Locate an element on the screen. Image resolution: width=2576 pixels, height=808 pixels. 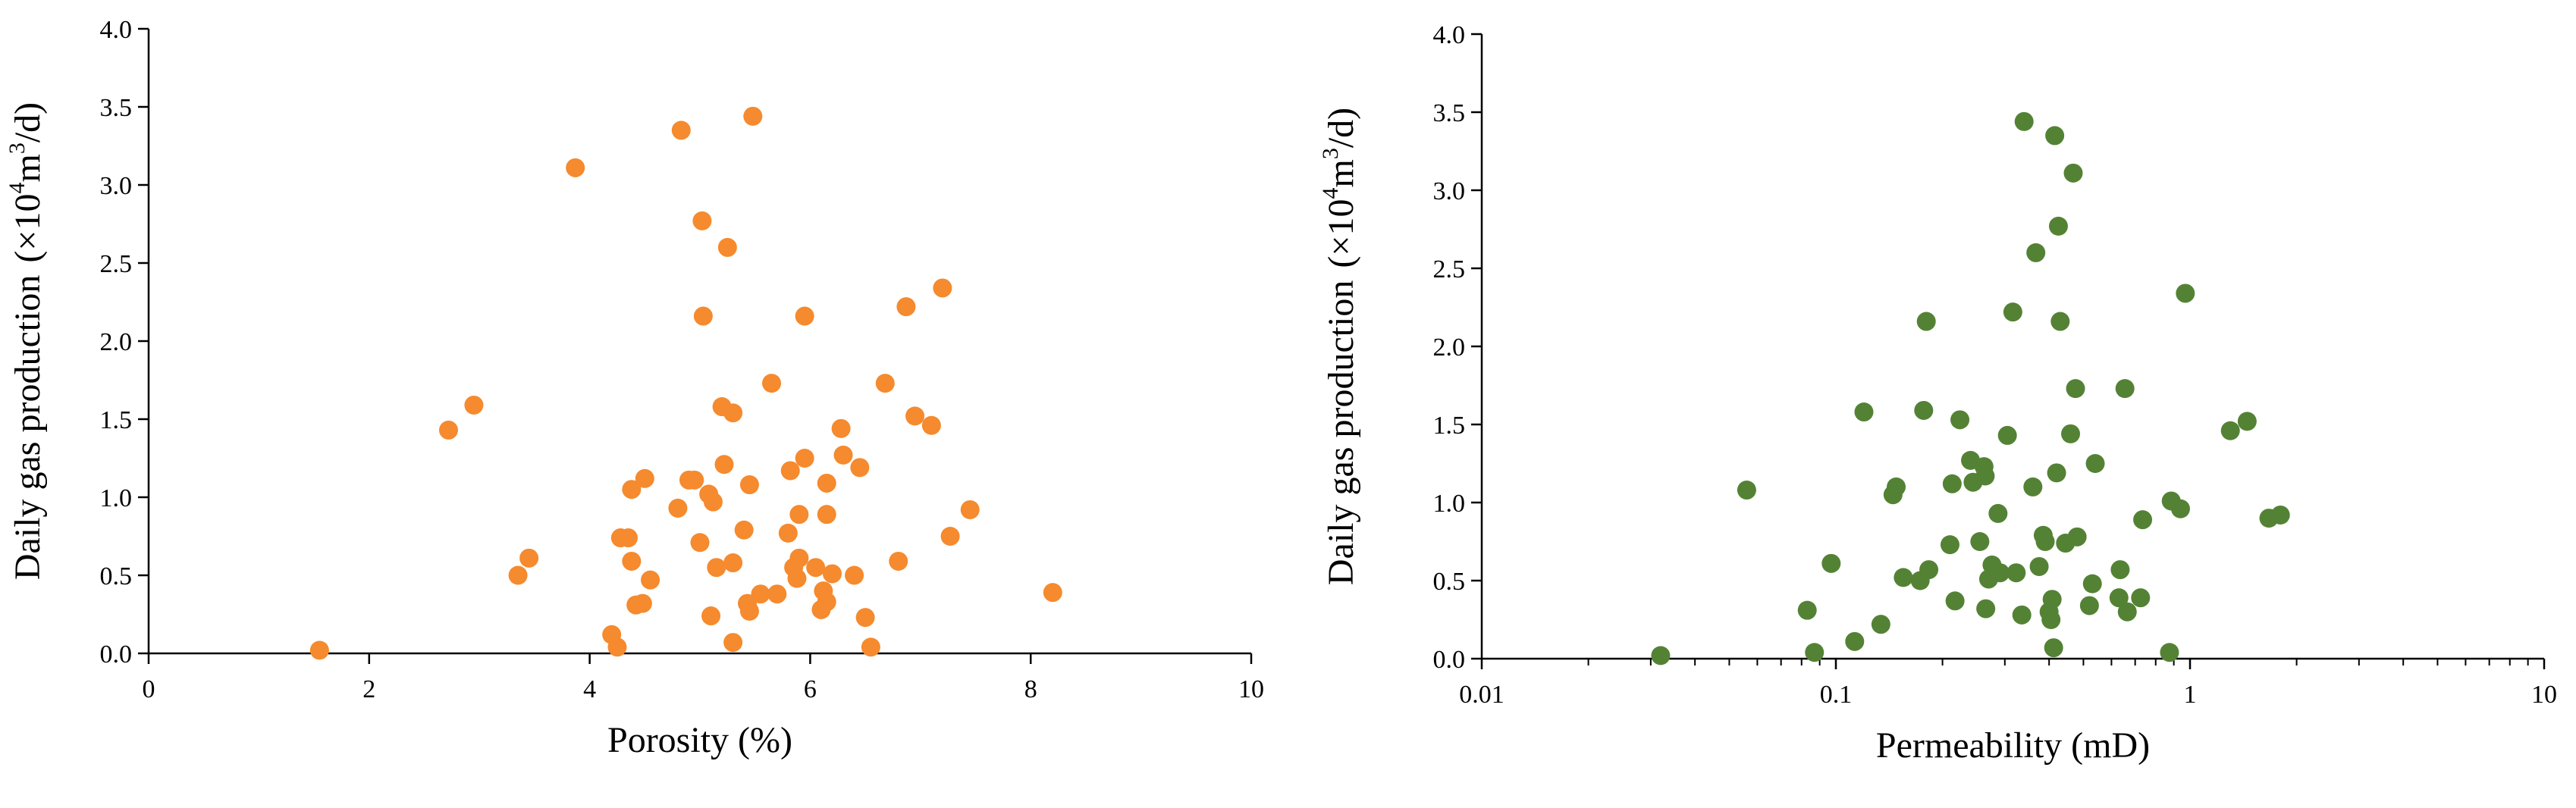
y-tick-label: 3.0 is located at coordinates (1449, 191).